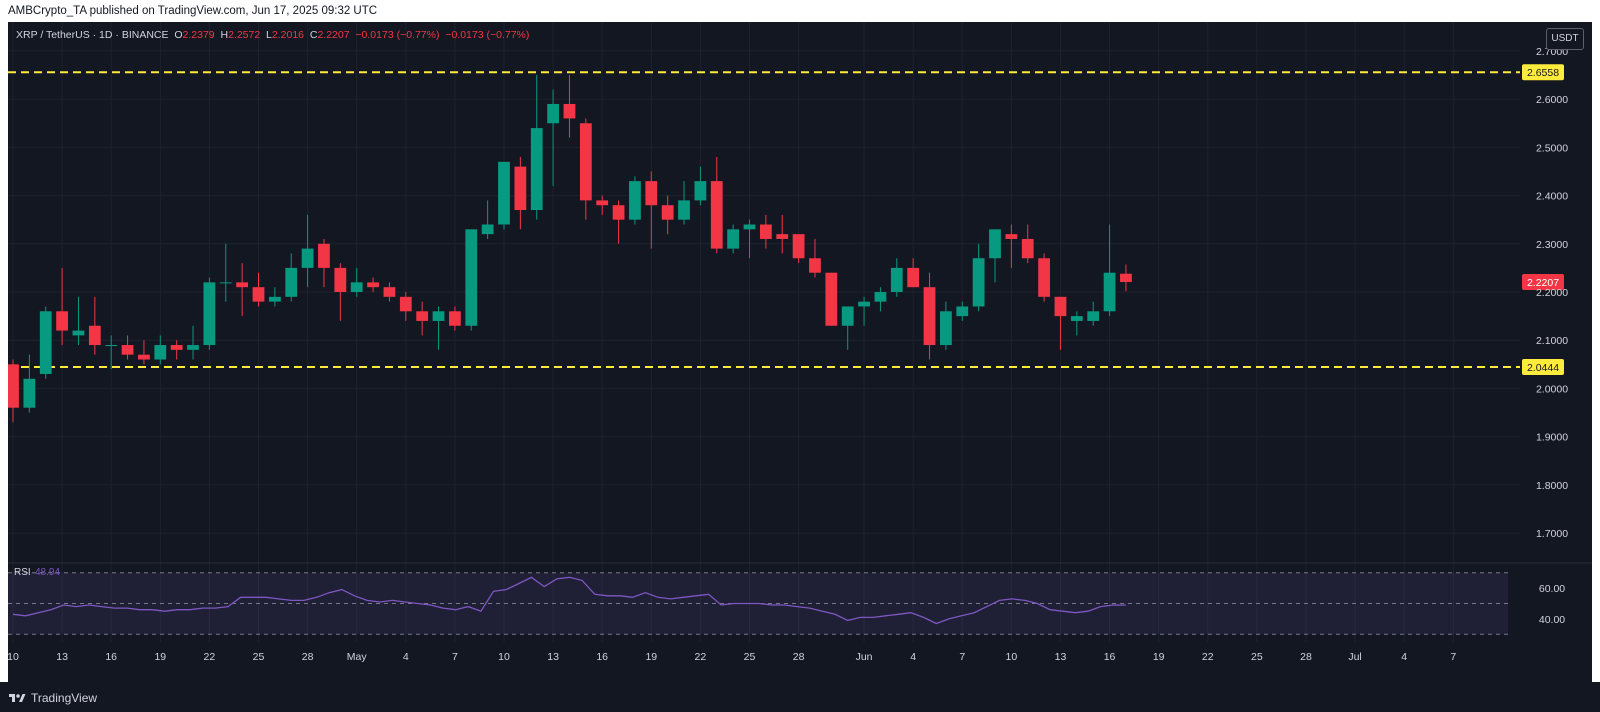 The image size is (1600, 712). What do you see at coordinates (13, 657) in the screenshot?
I see `time-tick-label: 10` at bounding box center [13, 657].